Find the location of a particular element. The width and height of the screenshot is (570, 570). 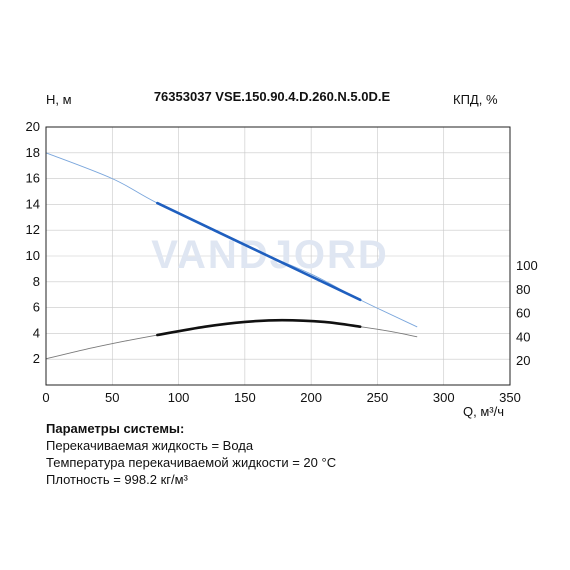

x-tick-label: 350 is located at coordinates (510, 397).